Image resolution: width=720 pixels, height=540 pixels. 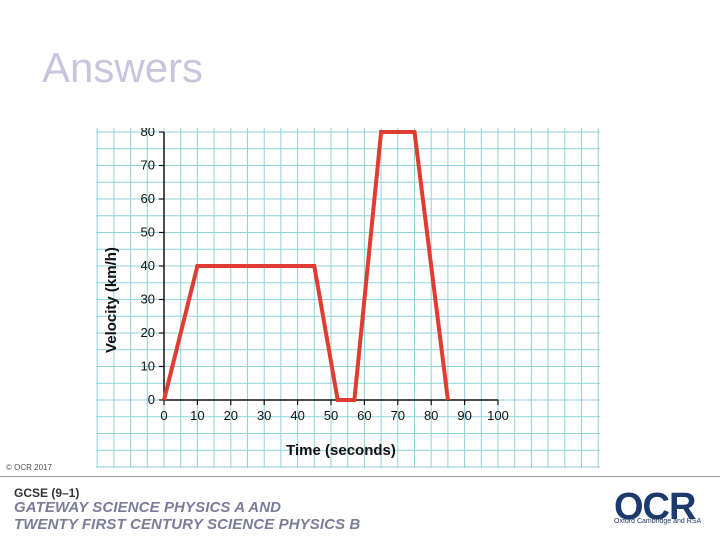 What do you see at coordinates (331, 415) in the screenshot?
I see `x-tick-label: 50` at bounding box center [331, 415].